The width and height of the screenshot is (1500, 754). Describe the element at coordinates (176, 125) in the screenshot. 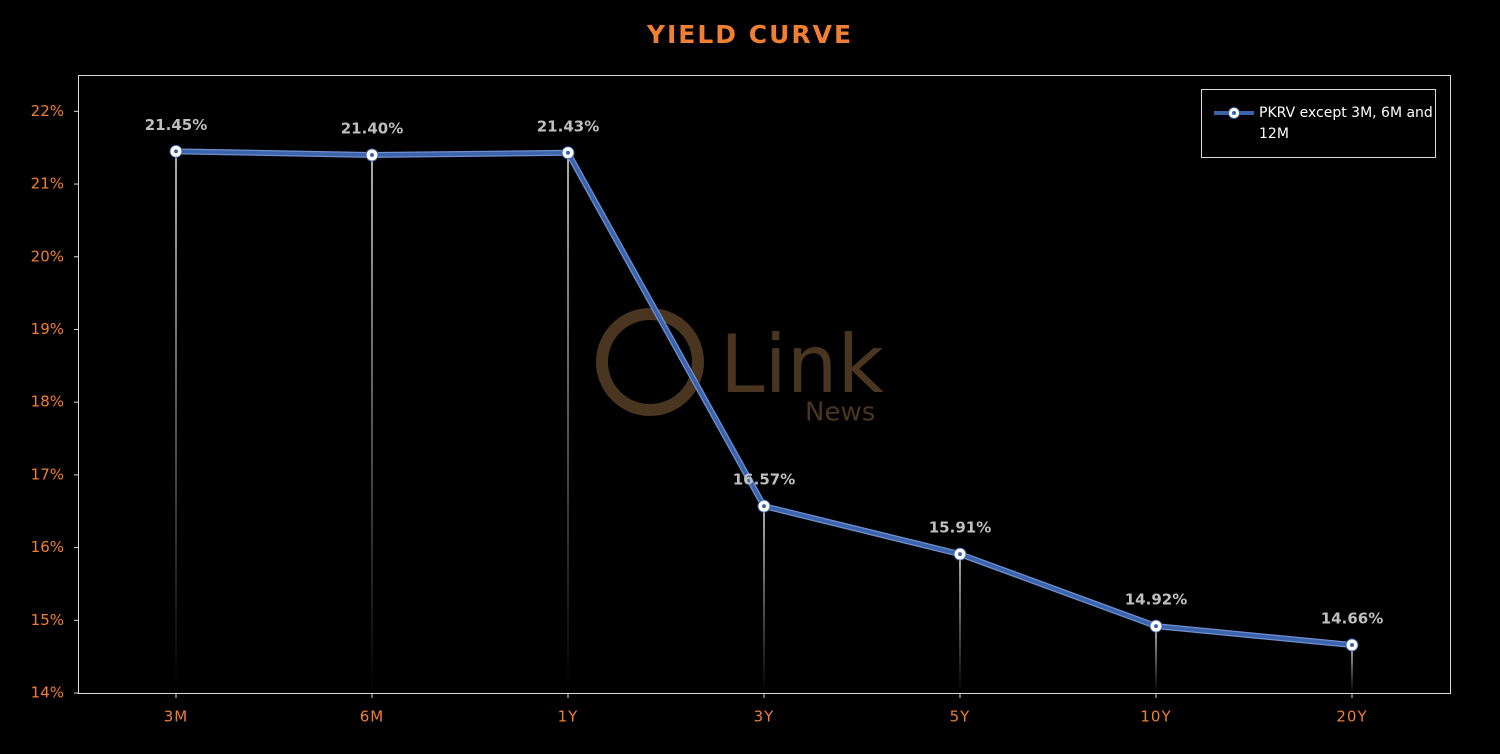

I see `value-label: 21.45%` at that location.